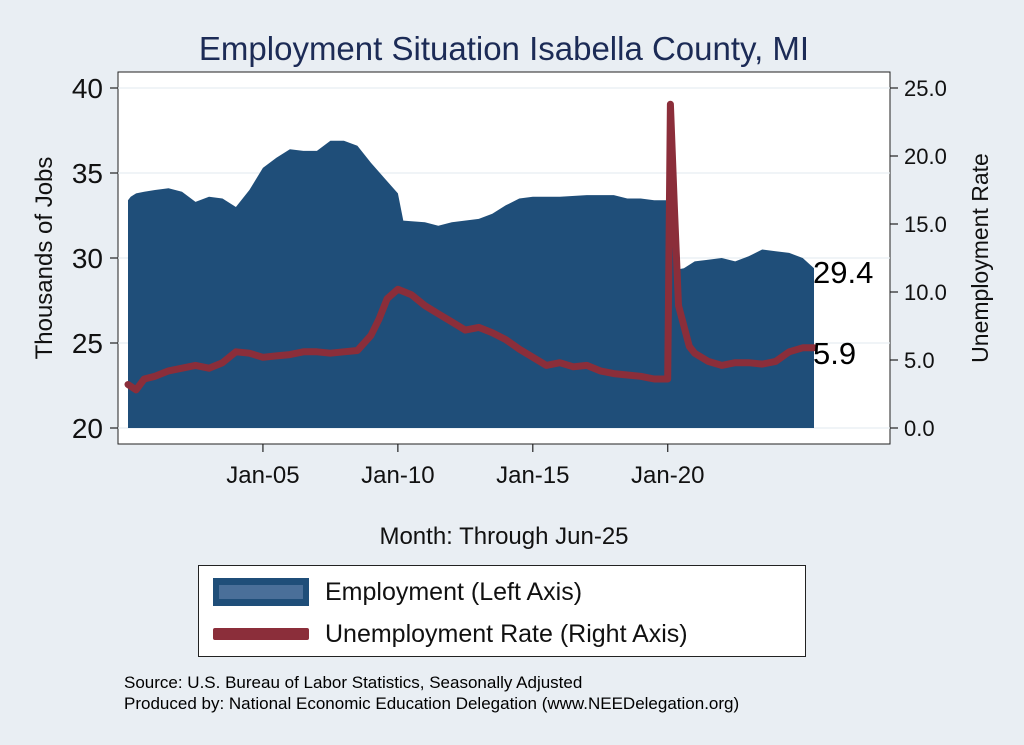 The image size is (1024, 745). Describe the element at coordinates (87, 428) in the screenshot. I see `left-tick-label: 20` at that location.